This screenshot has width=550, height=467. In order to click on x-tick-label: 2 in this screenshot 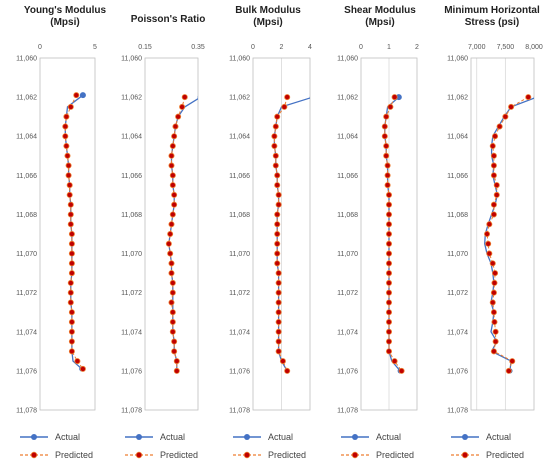, I will do `click(282, 47)`.